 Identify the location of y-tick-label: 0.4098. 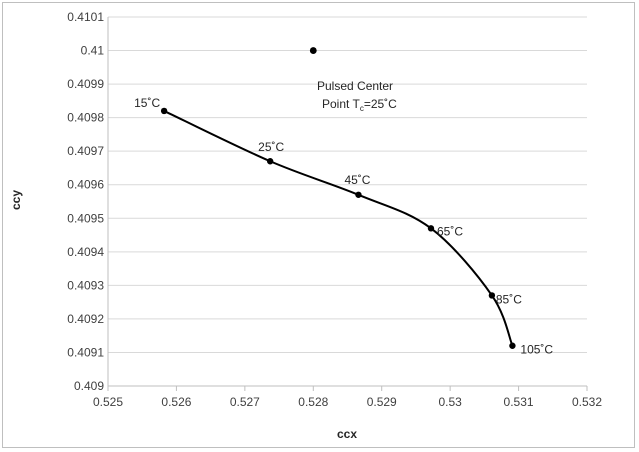
(85, 118).